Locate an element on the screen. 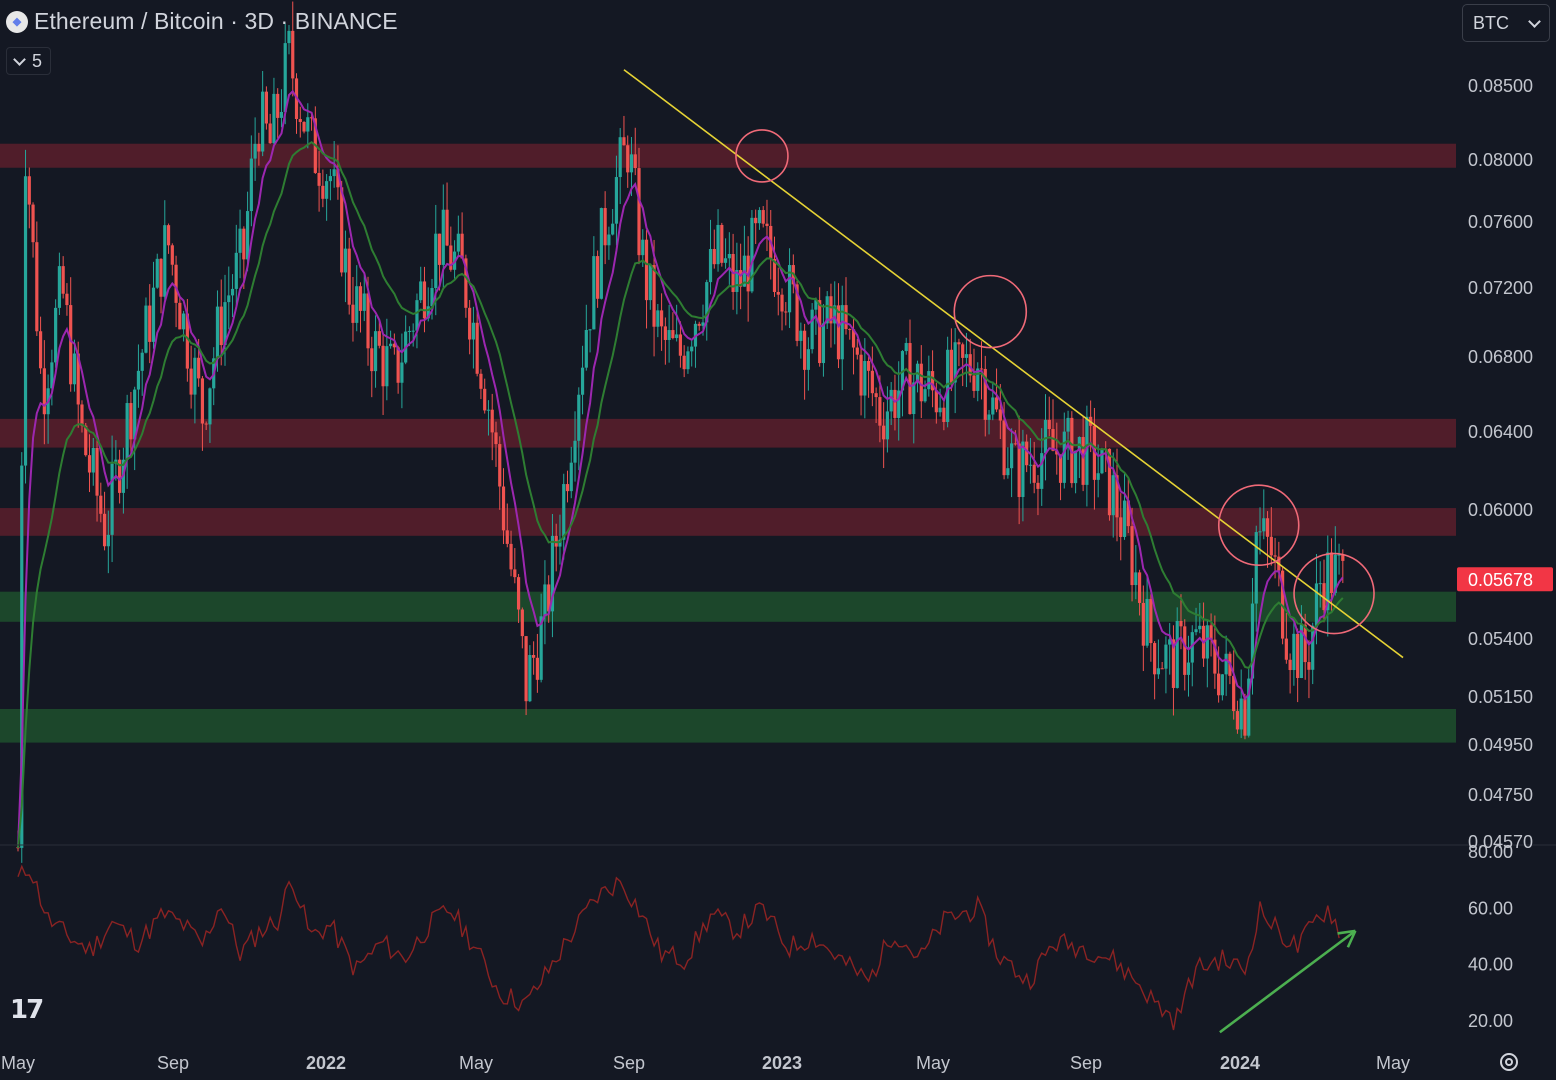 This screenshot has height=1080, width=1556. rsi-tick-label: 40.00 is located at coordinates (1490, 965).